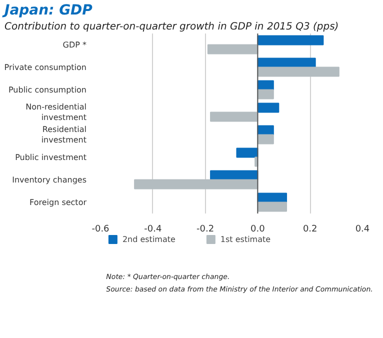 The height and width of the screenshot is (338, 383). Describe the element at coordinates (51, 157) in the screenshot. I see `y-tick-label: Public investment` at that location.